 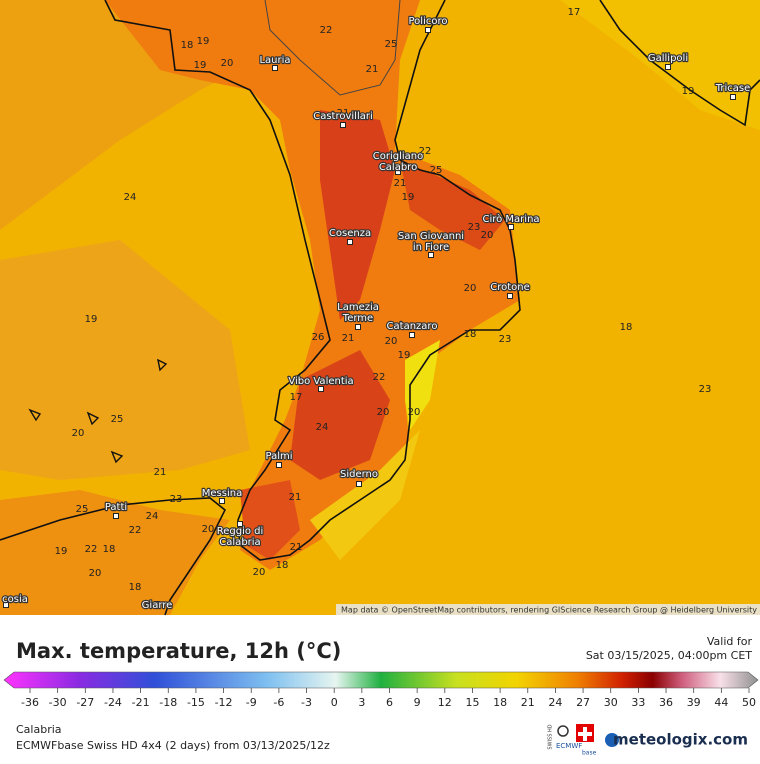 I want to click on colorbar-tick-label: 12, so click(x=445, y=702).